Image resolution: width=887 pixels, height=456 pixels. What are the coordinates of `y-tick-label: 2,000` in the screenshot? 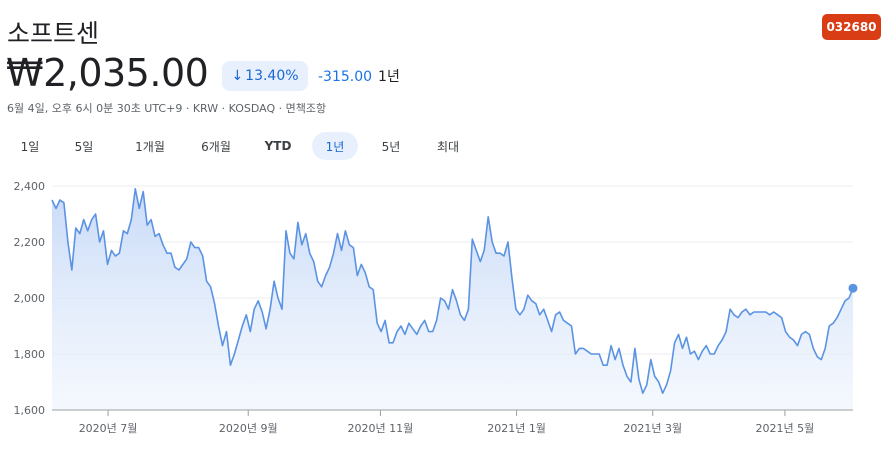 It's located at (30, 298).